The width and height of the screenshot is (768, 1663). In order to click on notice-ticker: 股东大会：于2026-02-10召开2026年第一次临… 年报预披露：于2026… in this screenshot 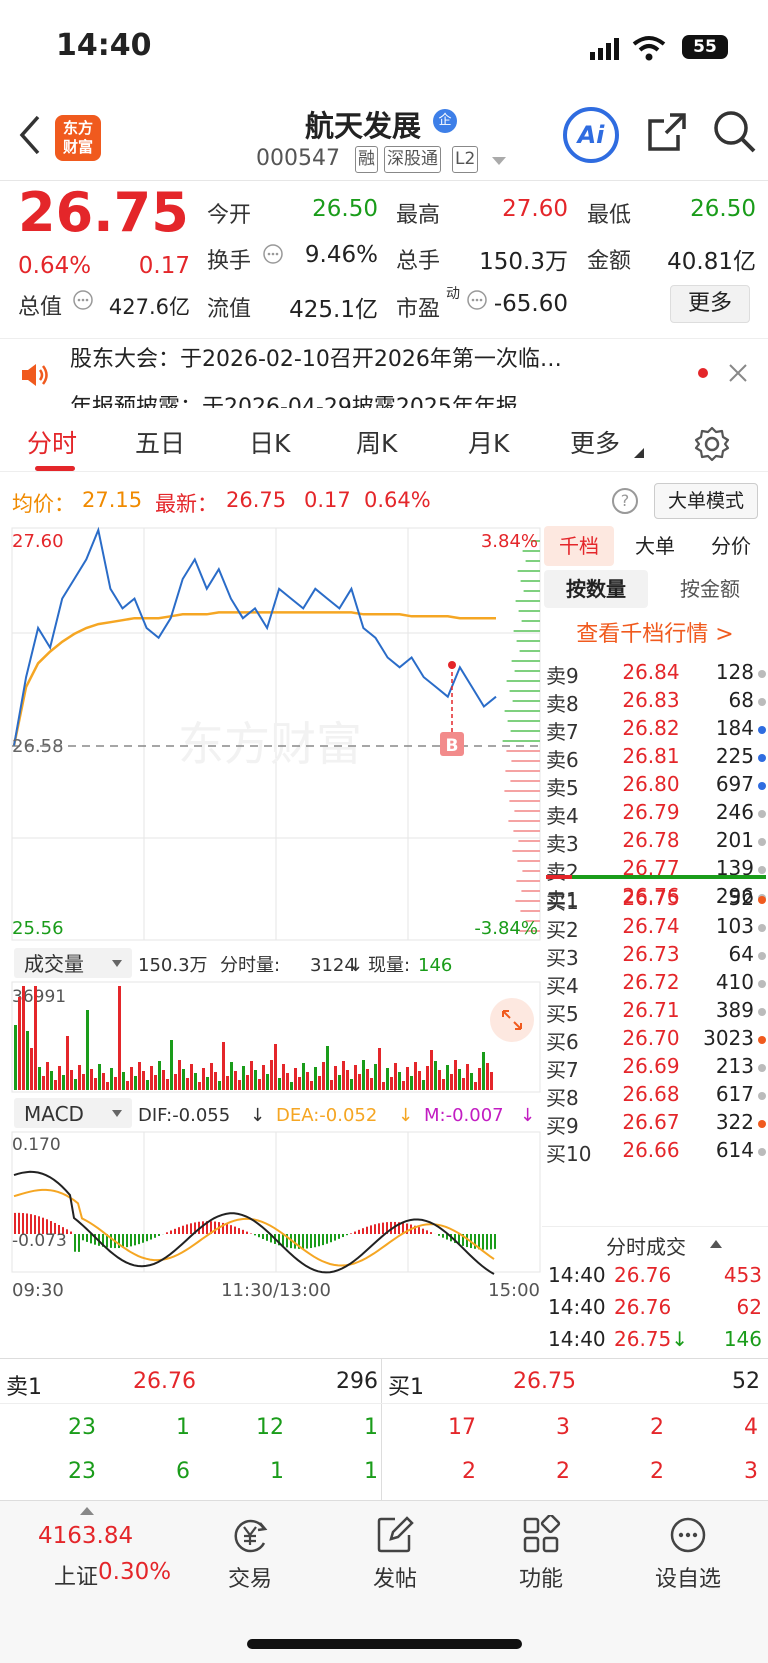, I will do `click(384, 373)`.